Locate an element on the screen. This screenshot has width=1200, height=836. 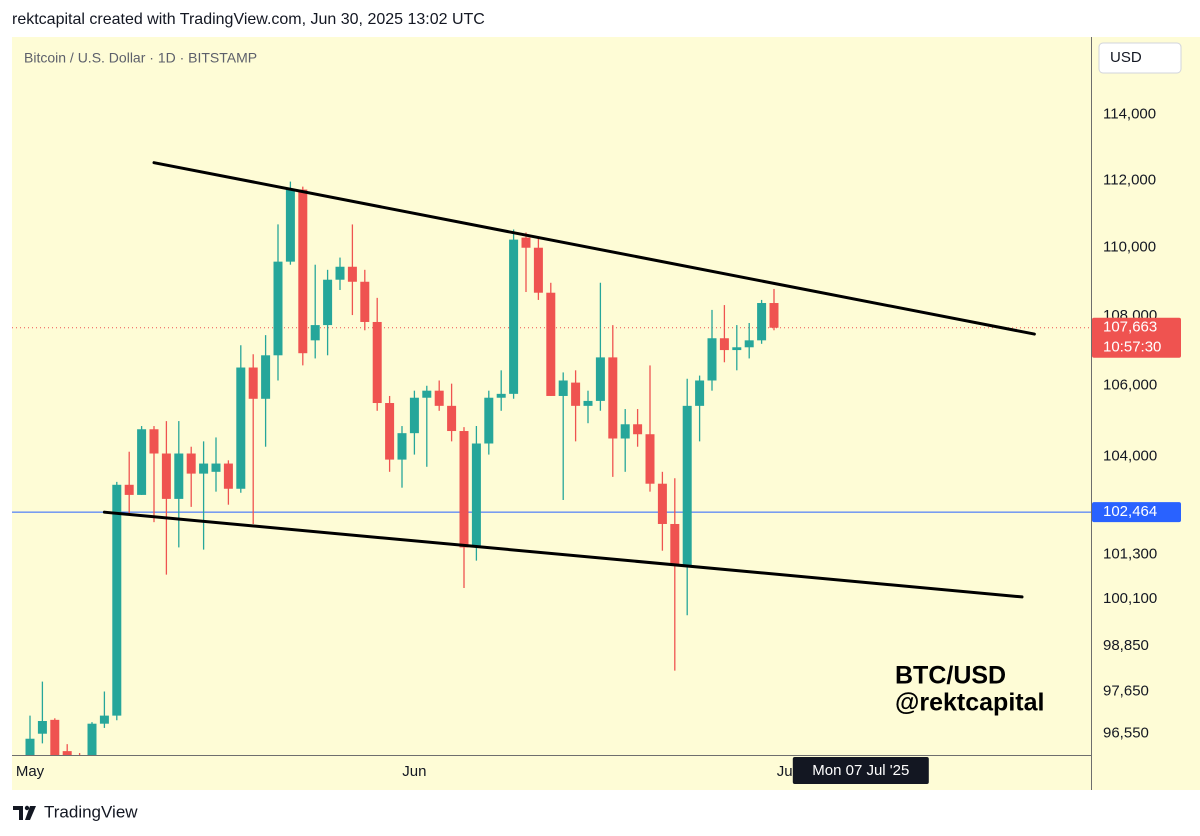
price-label-countdown: 10:57:30 is located at coordinates (1132, 347).